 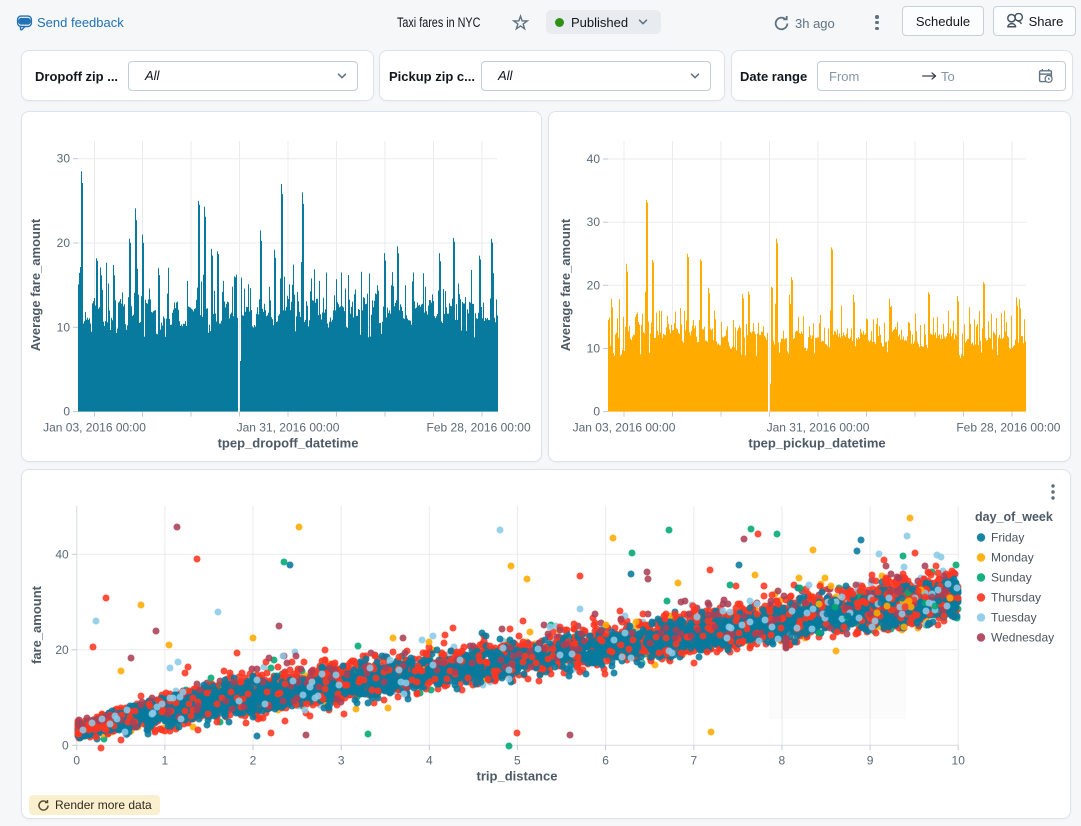 I want to click on svg-text: tpep_pickup_datetime, so click(x=816, y=443).